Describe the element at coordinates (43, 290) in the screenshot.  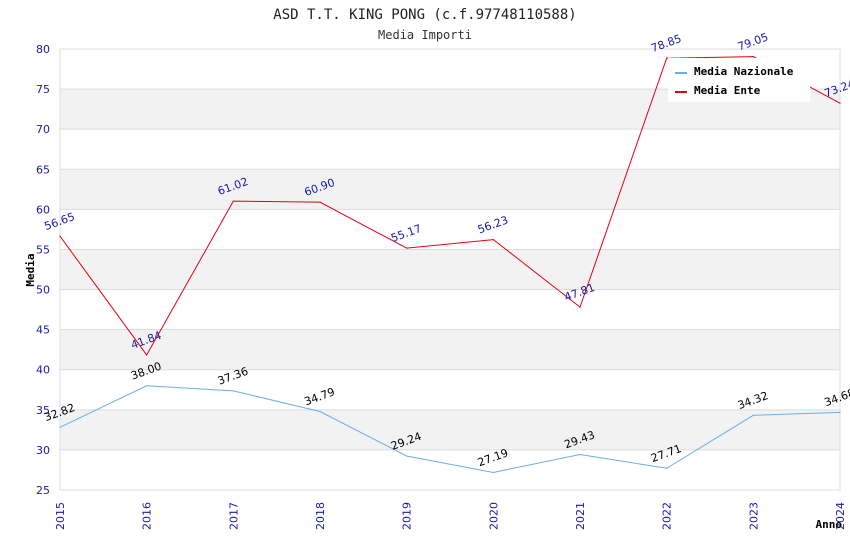
I see `y-tick-label: 50` at that location.